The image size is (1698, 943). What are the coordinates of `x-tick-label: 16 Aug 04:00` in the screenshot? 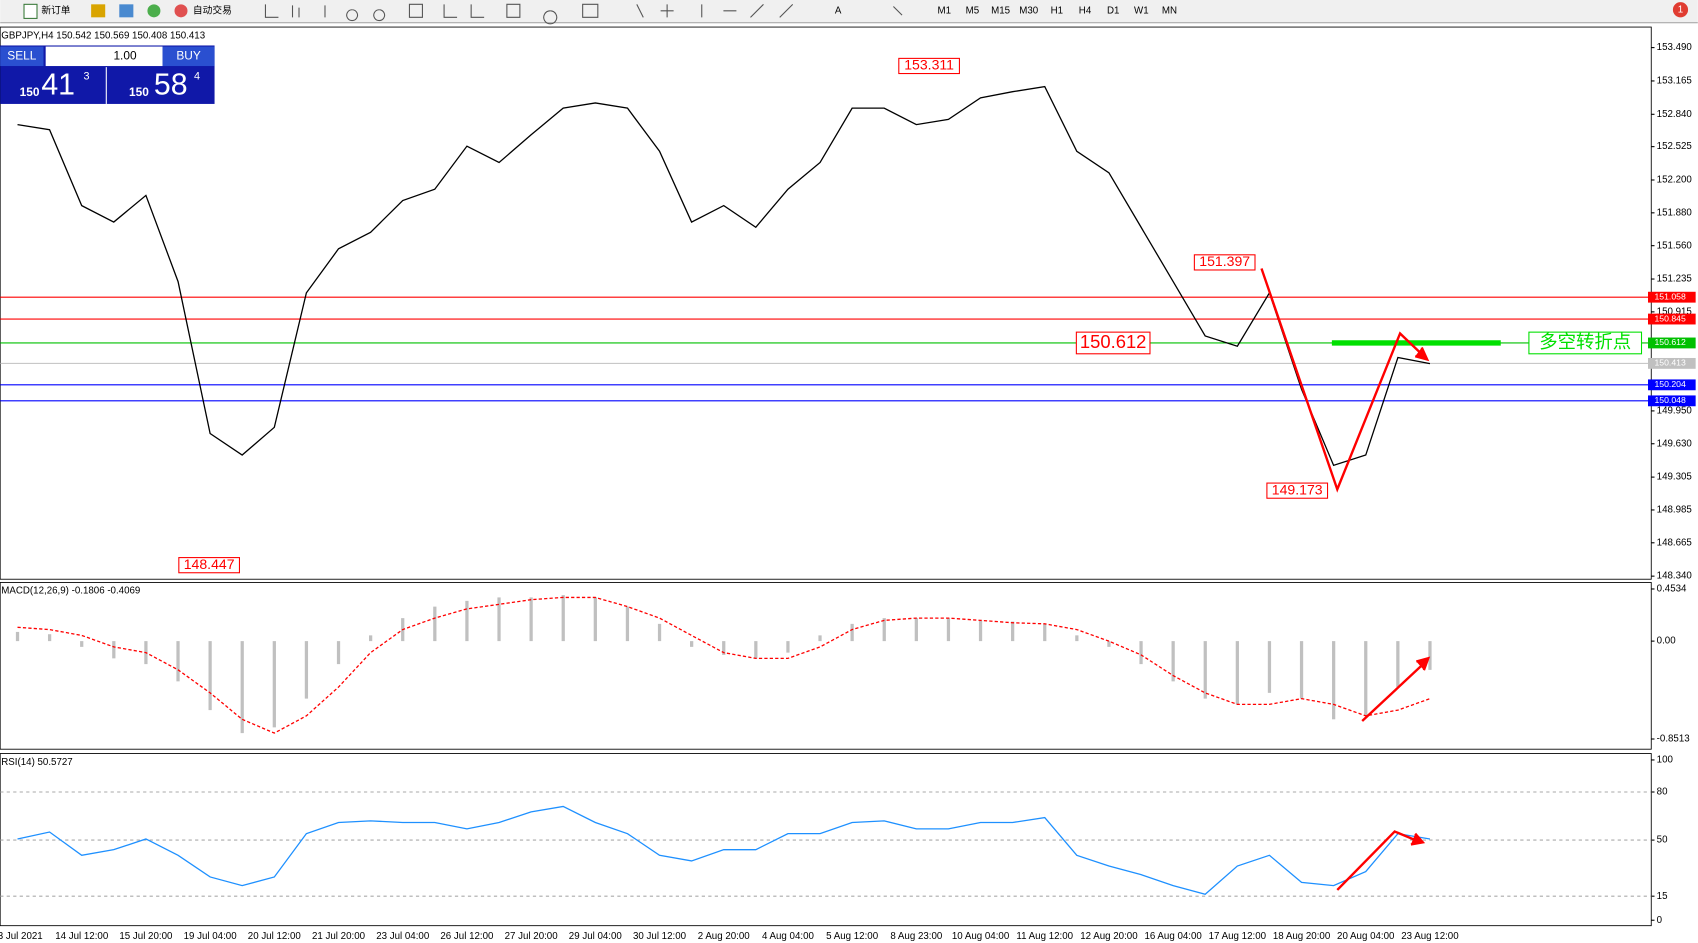 It's located at (1173, 936).